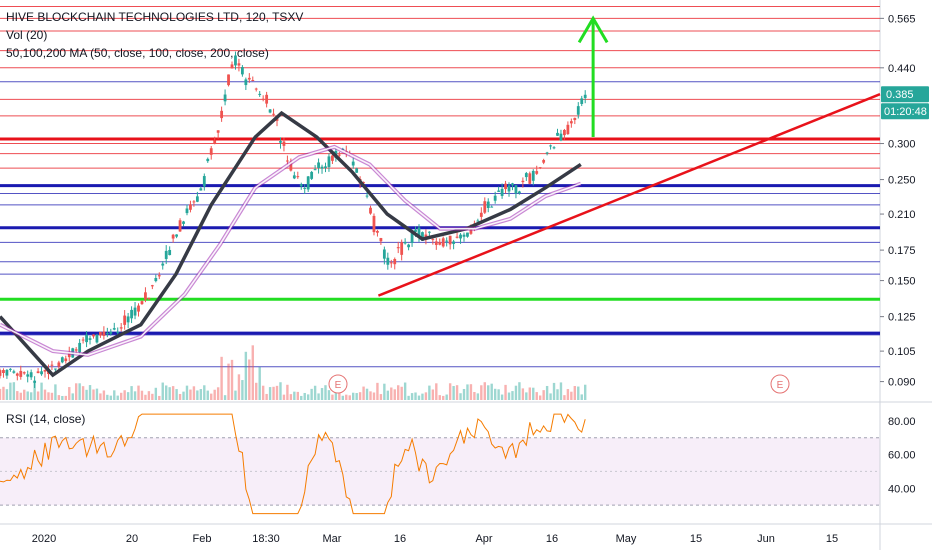  Describe the element at coordinates (902, 19) in the screenshot. I see `price-tick-label-0: 0.565` at that location.